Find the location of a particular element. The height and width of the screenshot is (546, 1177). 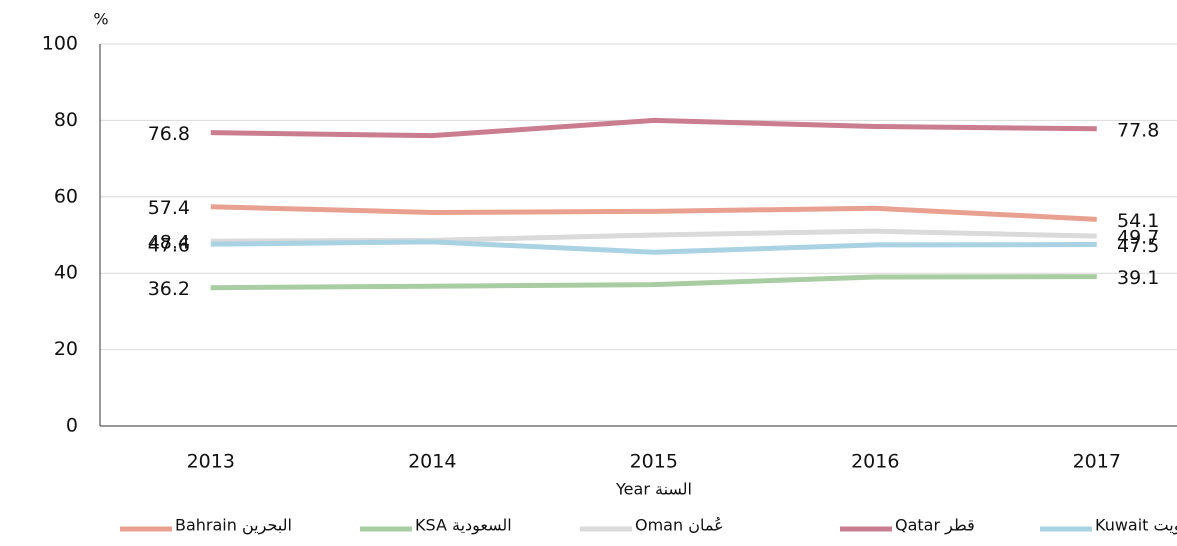

x-tick-label: 2017 is located at coordinates (1097, 462).